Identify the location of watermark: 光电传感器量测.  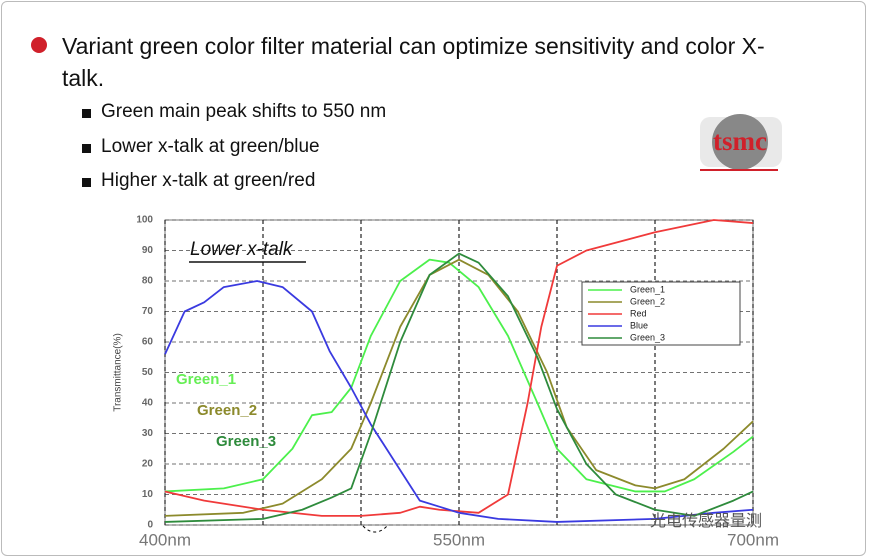
(706, 521).